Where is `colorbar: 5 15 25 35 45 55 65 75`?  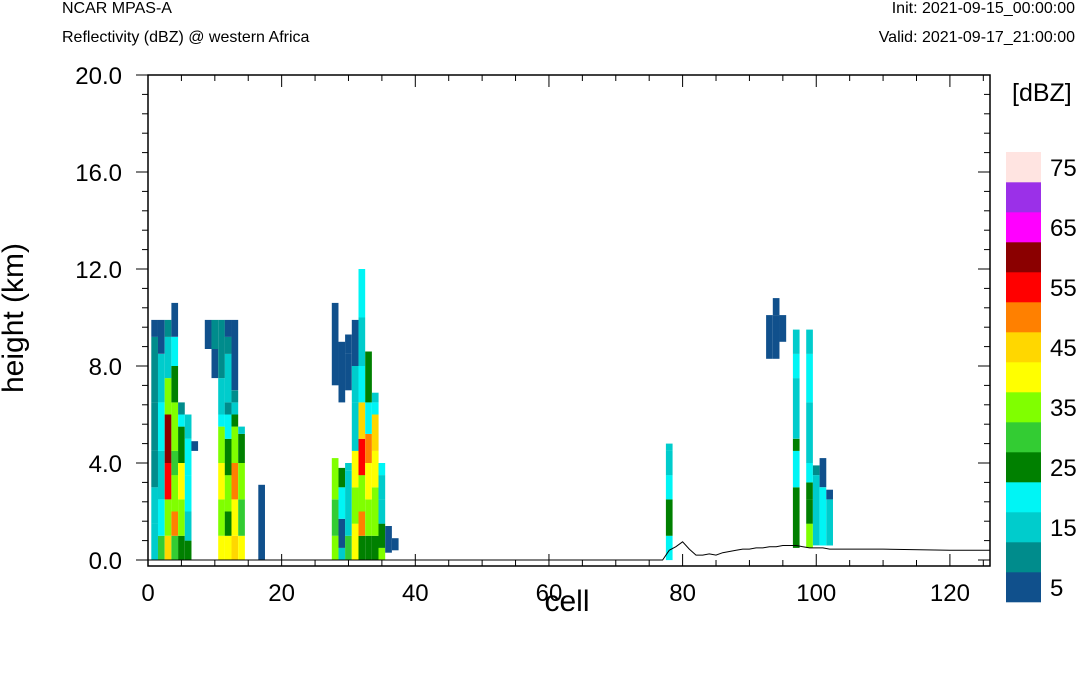
colorbar: 5 15 25 35 45 55 65 75 is located at coordinates (1041, 377).